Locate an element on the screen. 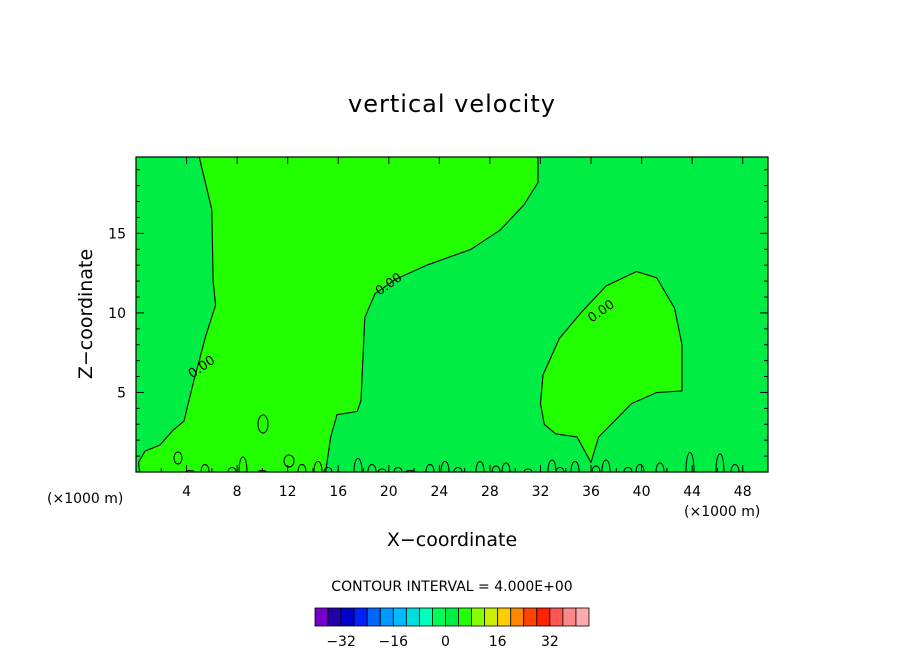 This screenshot has height=654, width=904. x-tick-label-48: 48 is located at coordinates (743, 492).